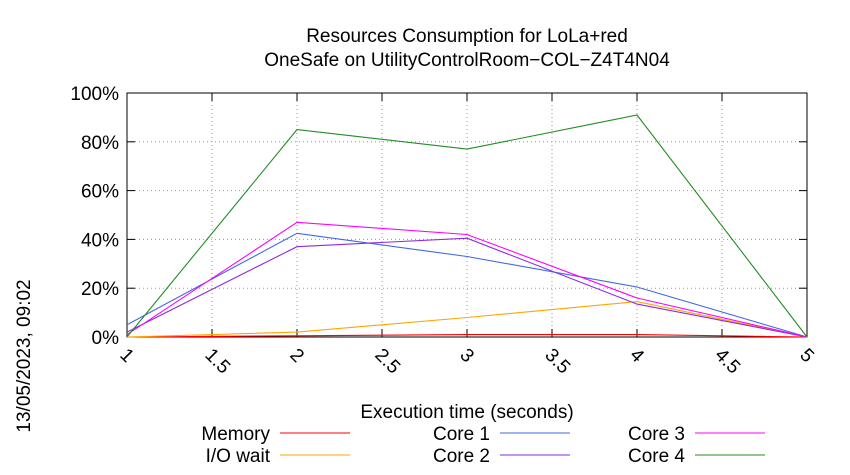  What do you see at coordinates (217, 362) in the screenshot?
I see `x-tick-label: 1.5` at bounding box center [217, 362].